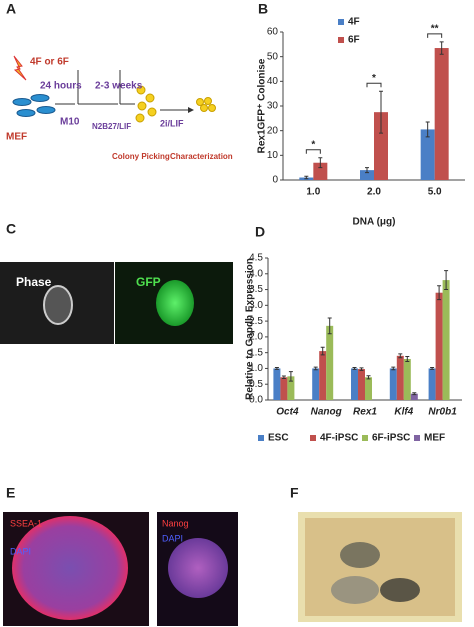 The width and height of the screenshot is (474, 627). Describe the element at coordinates (374, 222) in the screenshot. I see `x-axis-label: DNA (μg)` at that location.